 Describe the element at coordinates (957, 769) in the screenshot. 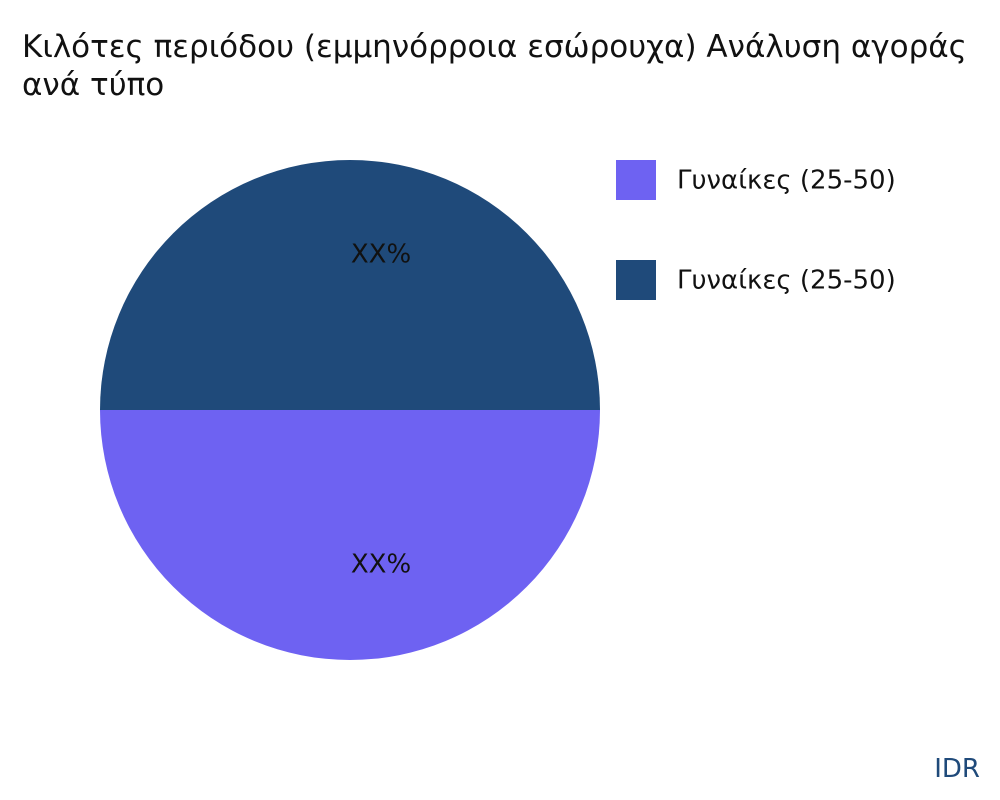

I see `watermark: IDR` at that location.